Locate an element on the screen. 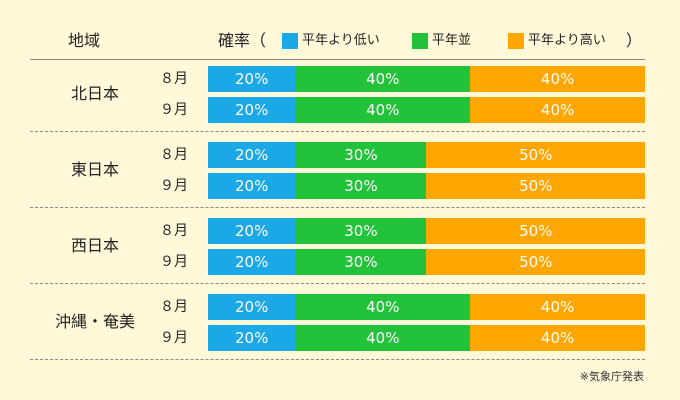  legend-label-above: 平年より高い is located at coordinates (567, 40).